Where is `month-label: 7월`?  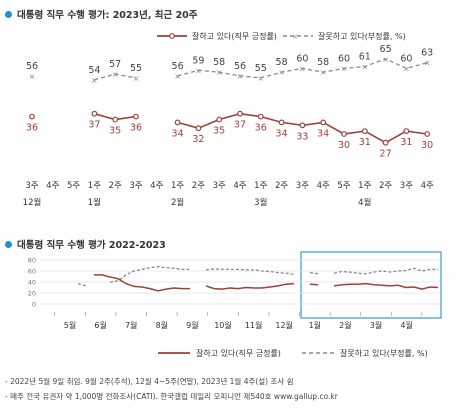 month-label: 7월 is located at coordinates (131, 325).